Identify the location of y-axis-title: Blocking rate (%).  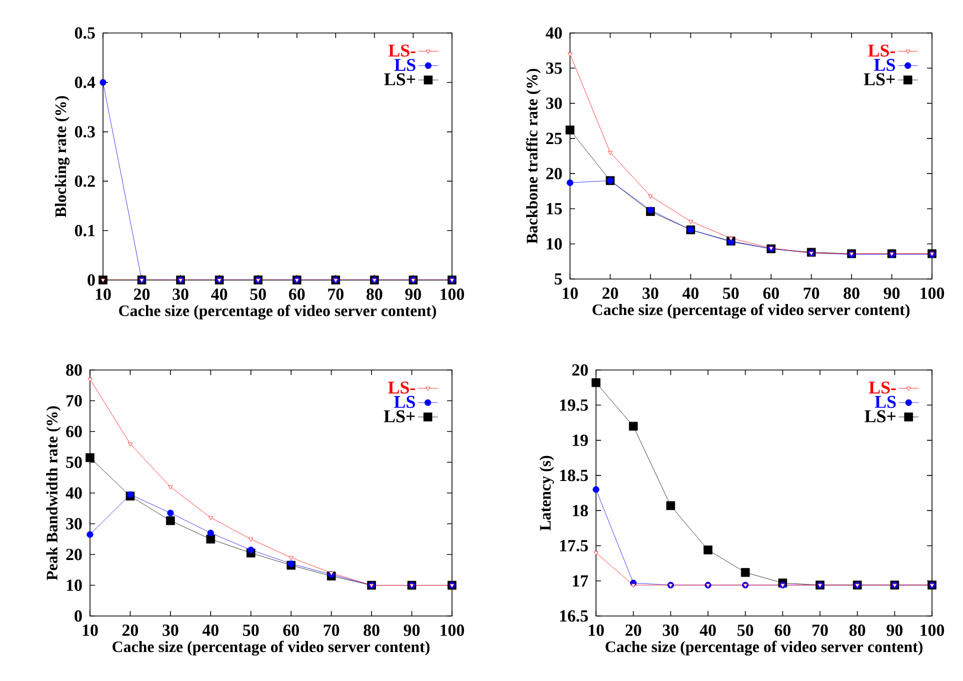
(62, 157).